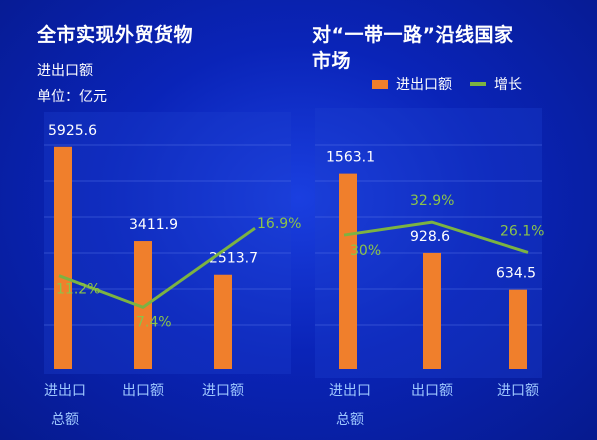 Image resolution: width=597 pixels, height=440 pixels. I want to click on legend-item-line: 增长, so click(496, 84).